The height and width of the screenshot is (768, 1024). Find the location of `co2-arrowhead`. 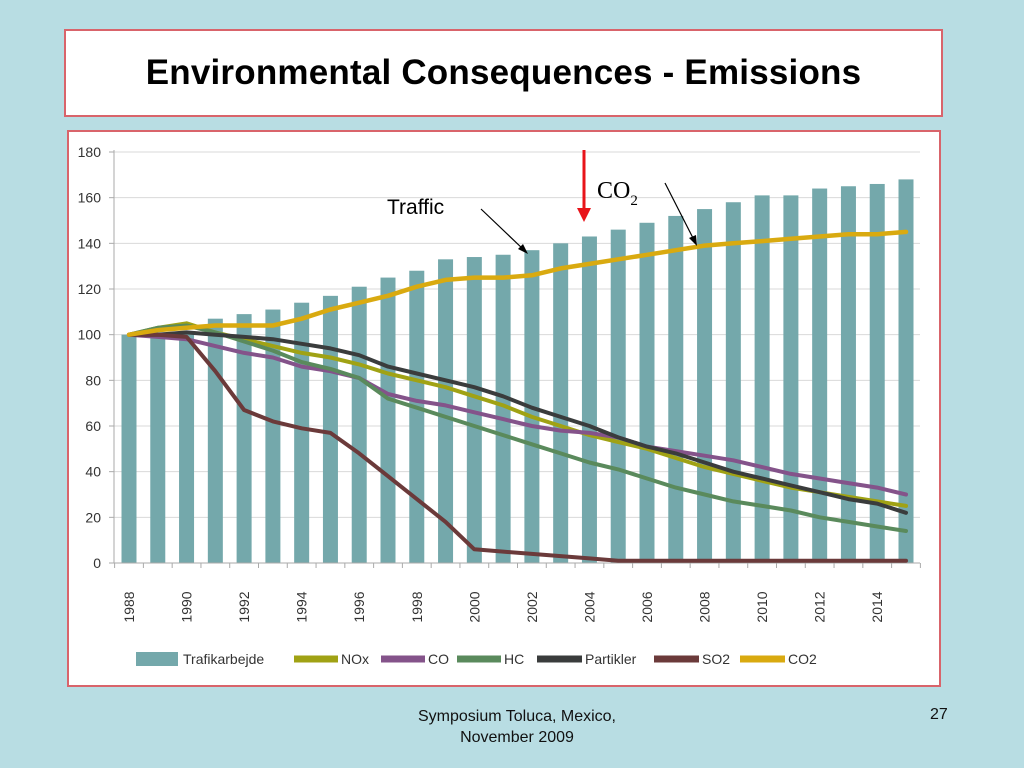

co2-arrowhead is located at coordinates (693, 240).